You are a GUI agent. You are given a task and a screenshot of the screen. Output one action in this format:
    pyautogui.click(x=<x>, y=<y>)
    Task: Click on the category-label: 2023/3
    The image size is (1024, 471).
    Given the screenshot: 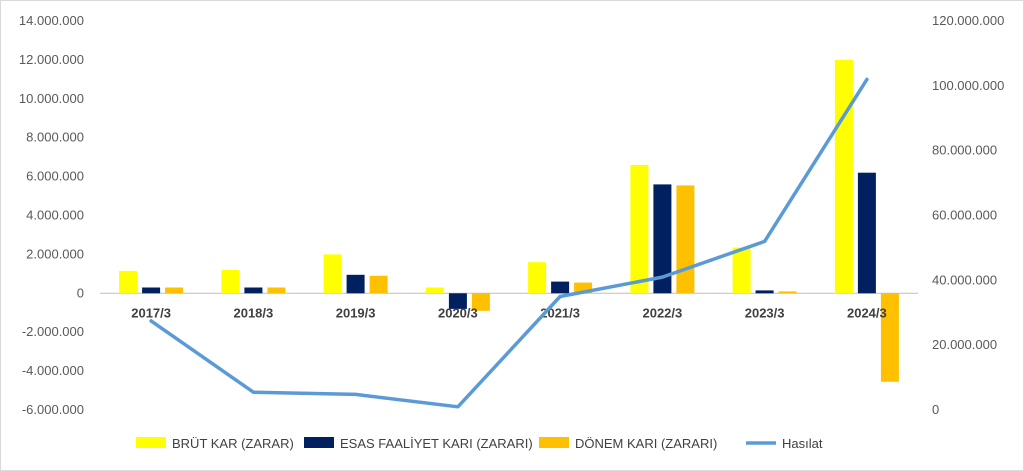 What is the action you would take?
    pyautogui.click(x=765, y=312)
    